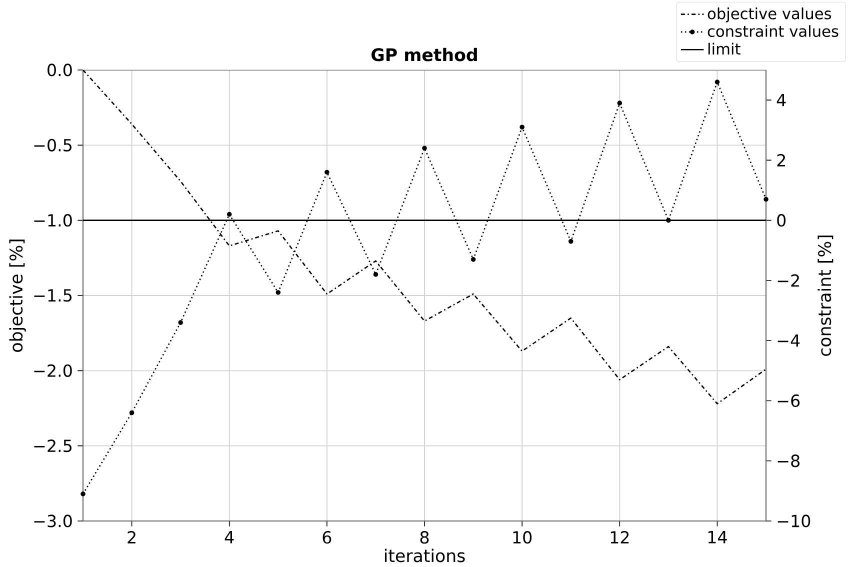 Image resolution: width=848 pixels, height=567 pixels. What do you see at coordinates (770, 15) in the screenshot?
I see `legend-label: objective values` at bounding box center [770, 15].